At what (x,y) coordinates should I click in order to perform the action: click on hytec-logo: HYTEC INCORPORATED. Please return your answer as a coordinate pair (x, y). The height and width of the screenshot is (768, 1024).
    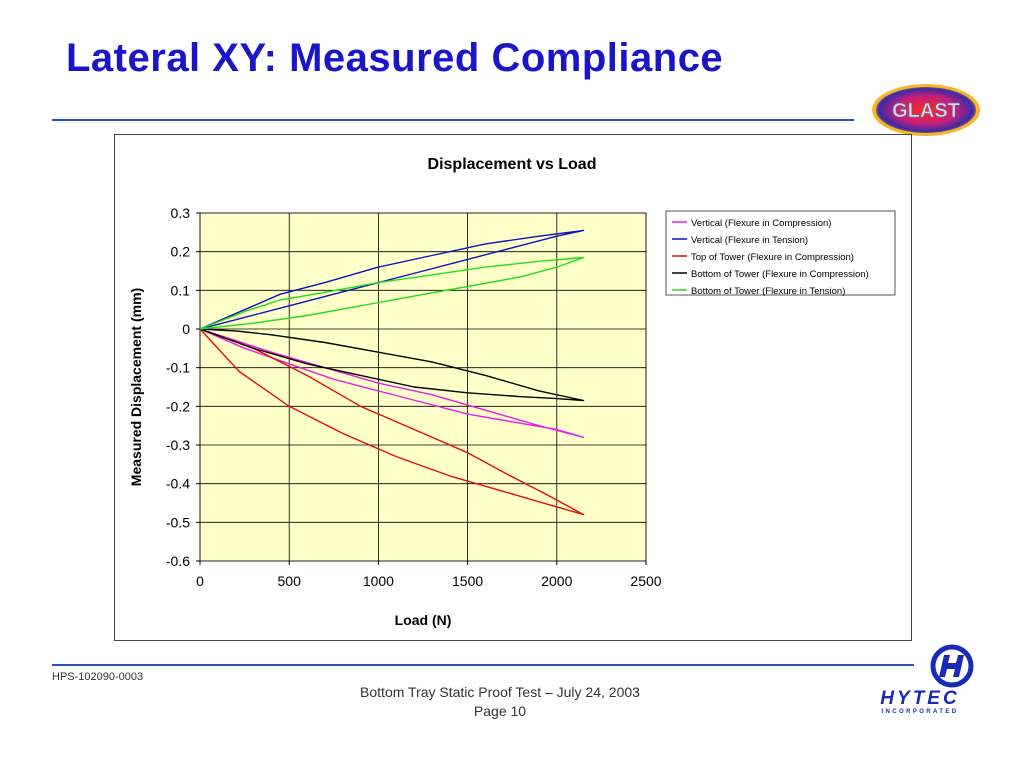
    Looking at the image, I should click on (927, 679).